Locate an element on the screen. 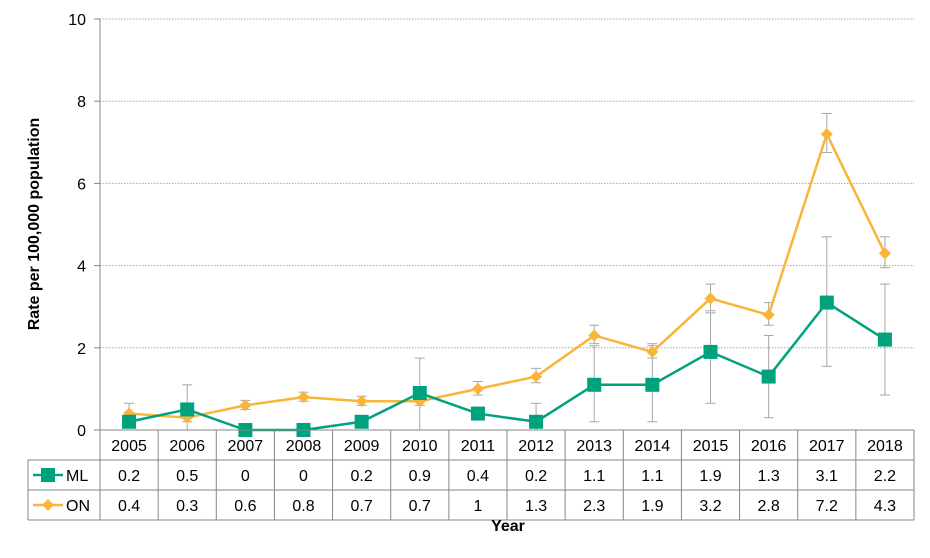  table-cell: 3.2 is located at coordinates (710, 506).